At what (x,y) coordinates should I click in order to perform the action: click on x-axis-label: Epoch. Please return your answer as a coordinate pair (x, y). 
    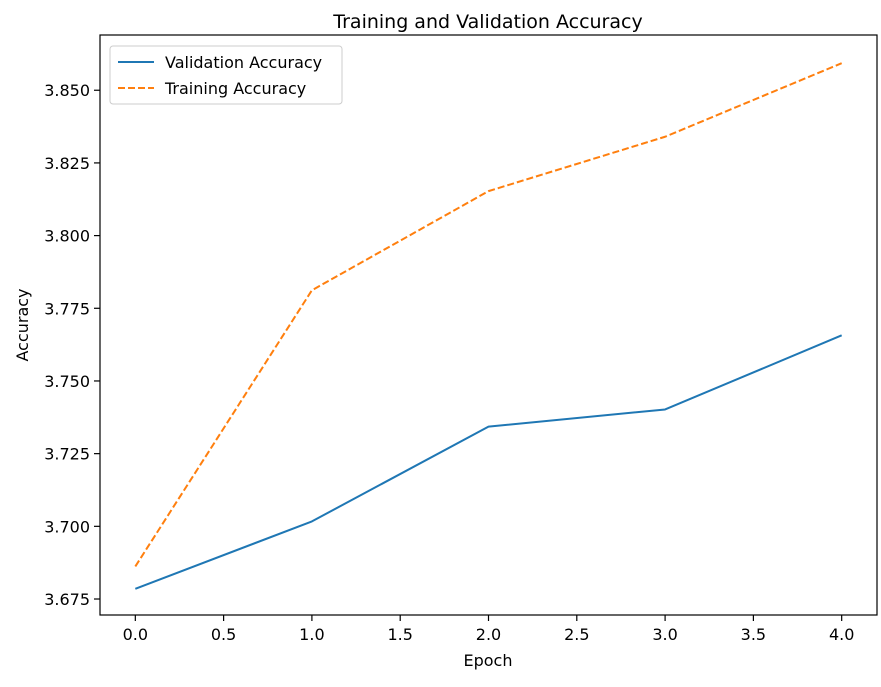
    Looking at the image, I should click on (488, 660).